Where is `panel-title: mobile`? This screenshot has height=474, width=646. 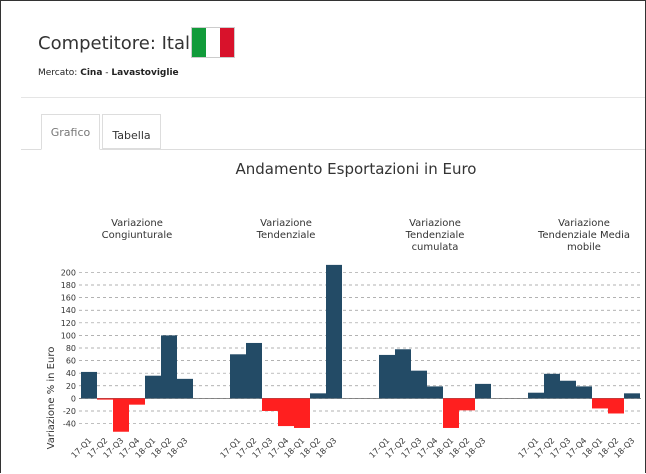 panel-title: mobile is located at coordinates (584, 247).